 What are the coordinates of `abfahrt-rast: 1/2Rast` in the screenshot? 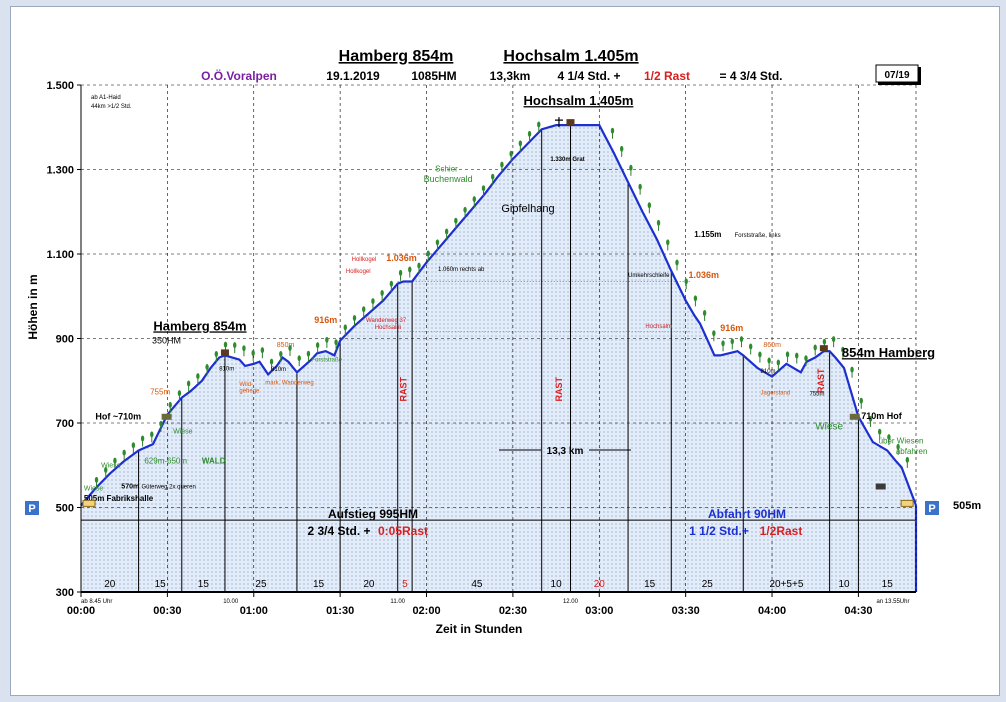 It's located at (781, 531).